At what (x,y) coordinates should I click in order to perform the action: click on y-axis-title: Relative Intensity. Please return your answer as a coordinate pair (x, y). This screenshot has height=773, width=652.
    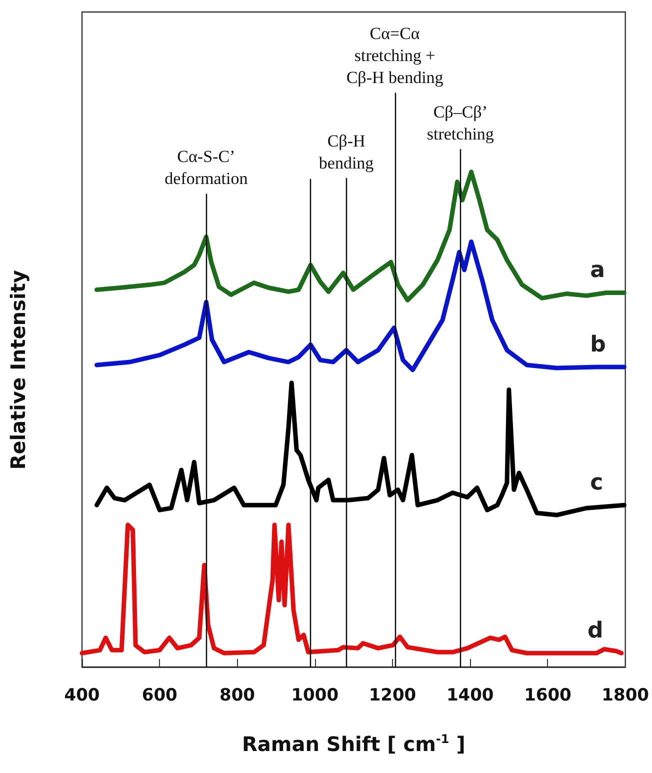
    Looking at the image, I should click on (18, 370).